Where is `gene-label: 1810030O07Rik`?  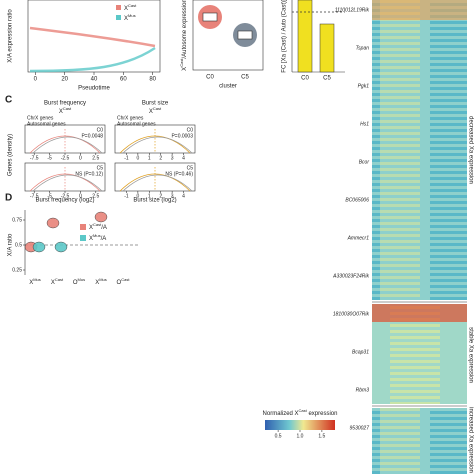
gene-label: 1810030O07Rik is located at coordinates (351, 314).